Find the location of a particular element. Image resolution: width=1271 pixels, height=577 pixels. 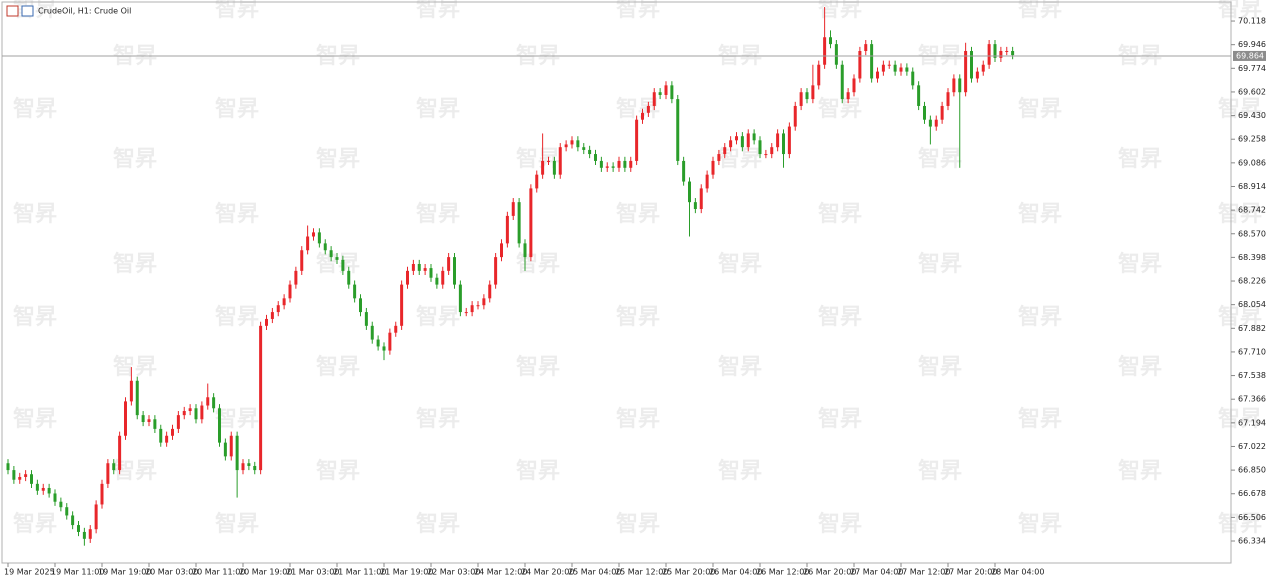

x-tick-label: 25 Mar 12:00 is located at coordinates (641, 572).